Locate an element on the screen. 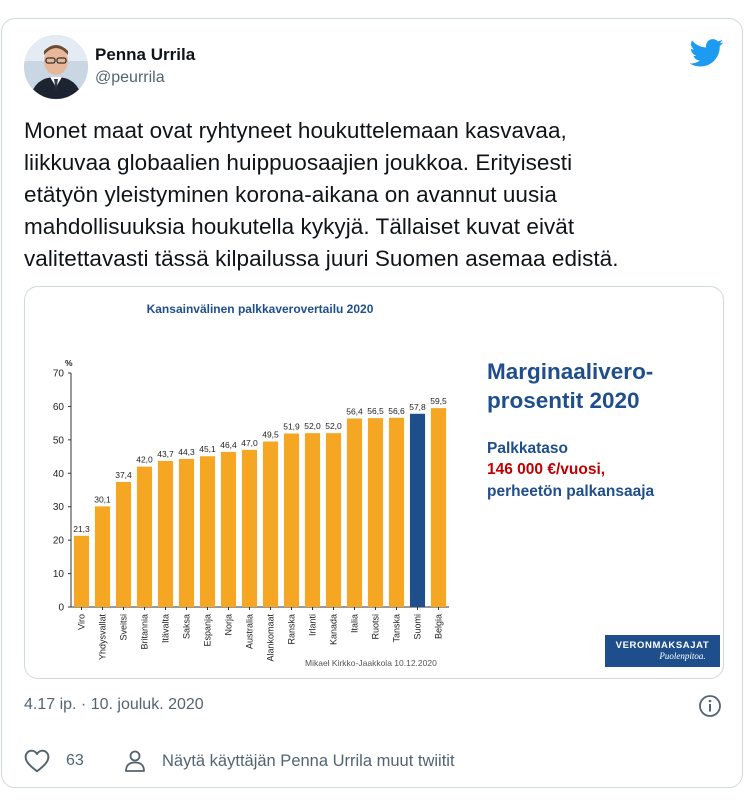  bar-value-label: 30,1 is located at coordinates (102, 499).